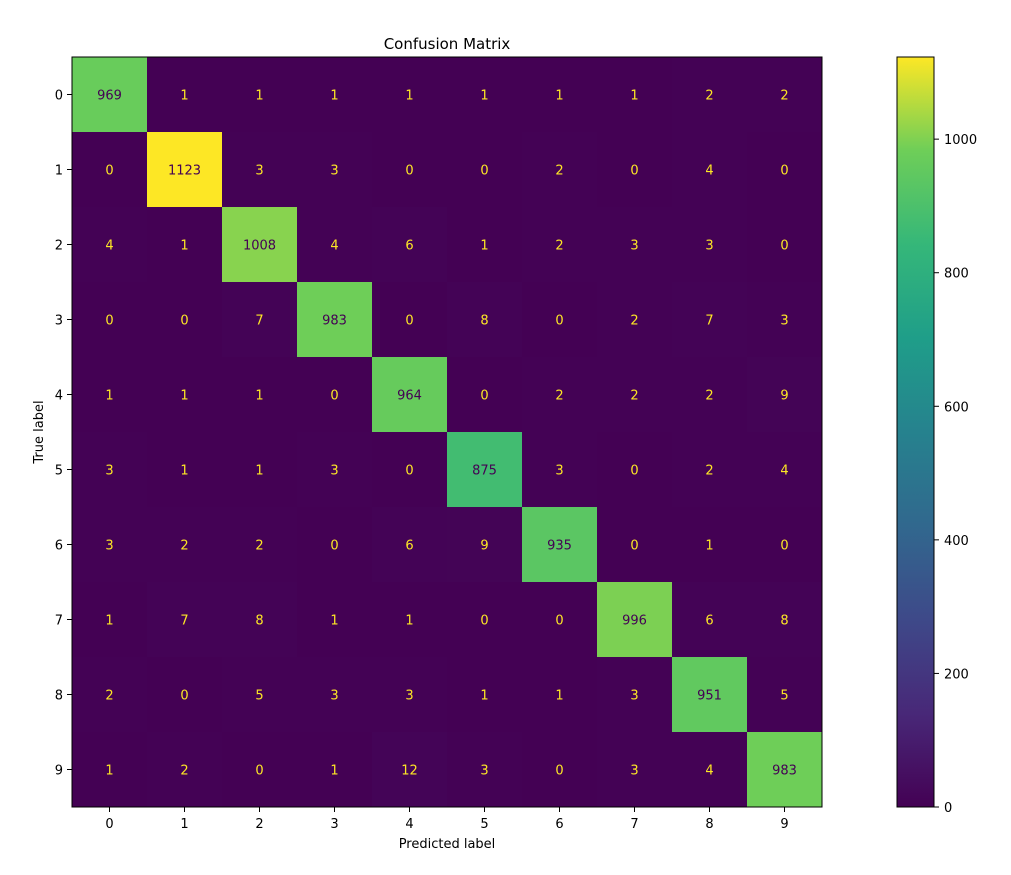  I want to click on y-tick-label: 3, so click(59, 321).